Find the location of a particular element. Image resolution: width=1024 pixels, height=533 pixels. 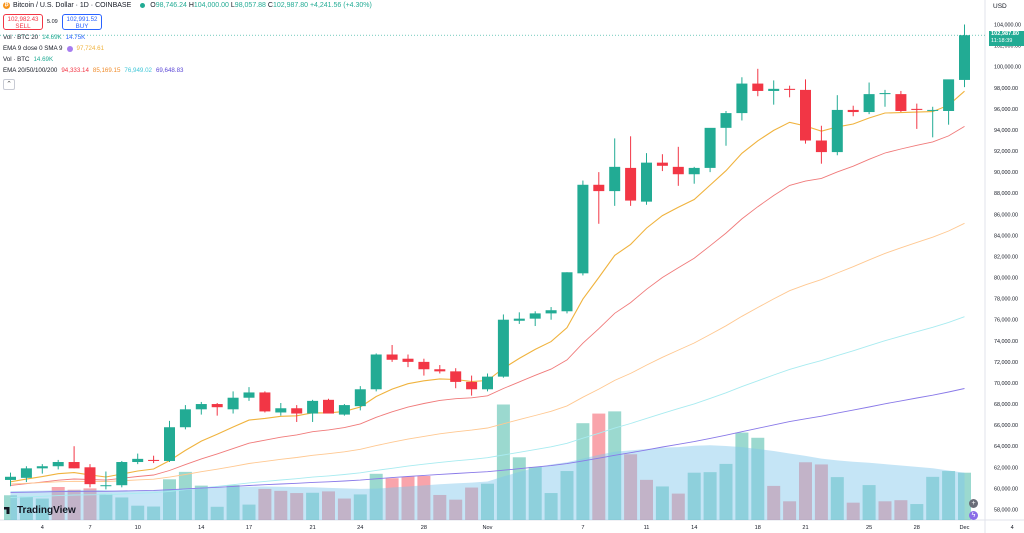

symbol-title: Bitcoin / U.S. Dollar · 1D · COINBASE is located at coordinates (72, 5).